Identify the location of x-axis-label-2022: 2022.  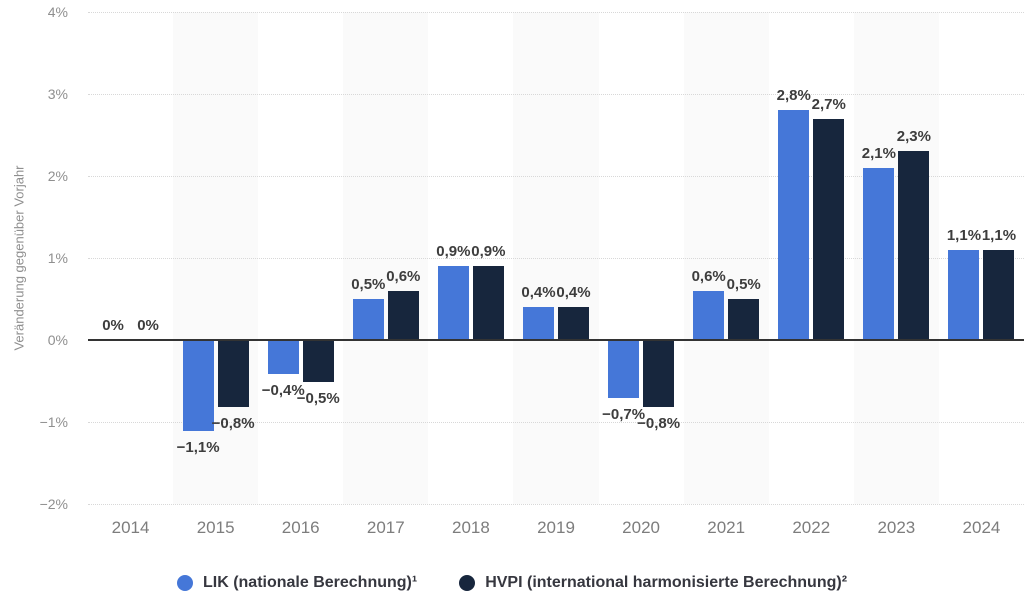
(811, 527).